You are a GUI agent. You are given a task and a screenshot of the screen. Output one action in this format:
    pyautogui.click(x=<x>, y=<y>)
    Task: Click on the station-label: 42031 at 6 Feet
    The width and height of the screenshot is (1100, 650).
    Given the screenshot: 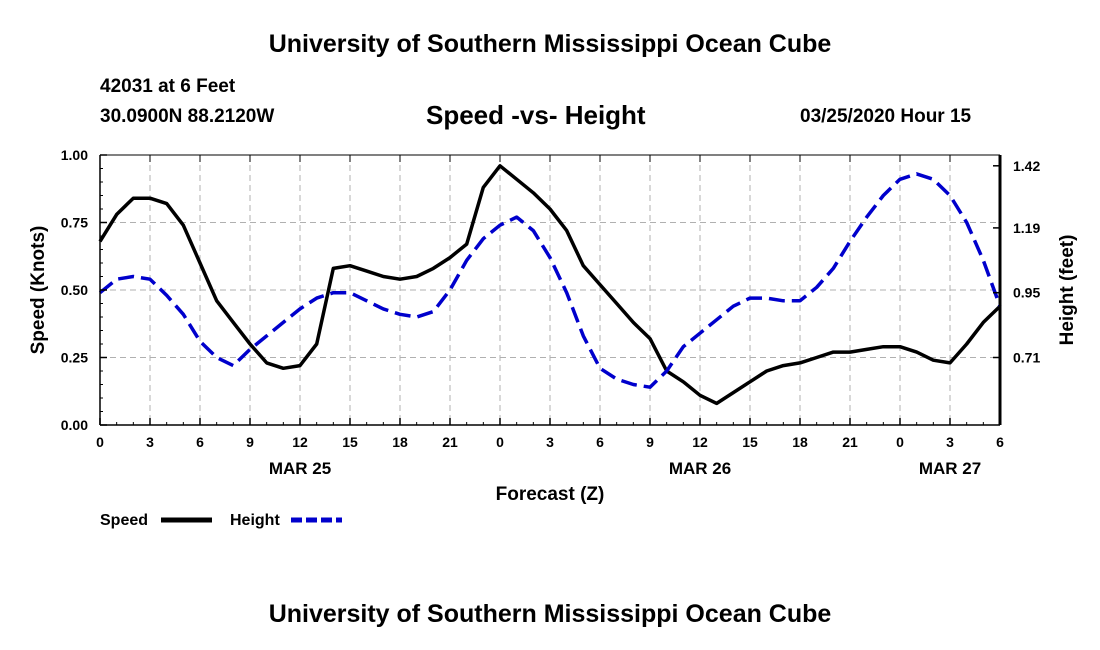 What is the action you would take?
    pyautogui.click(x=168, y=86)
    